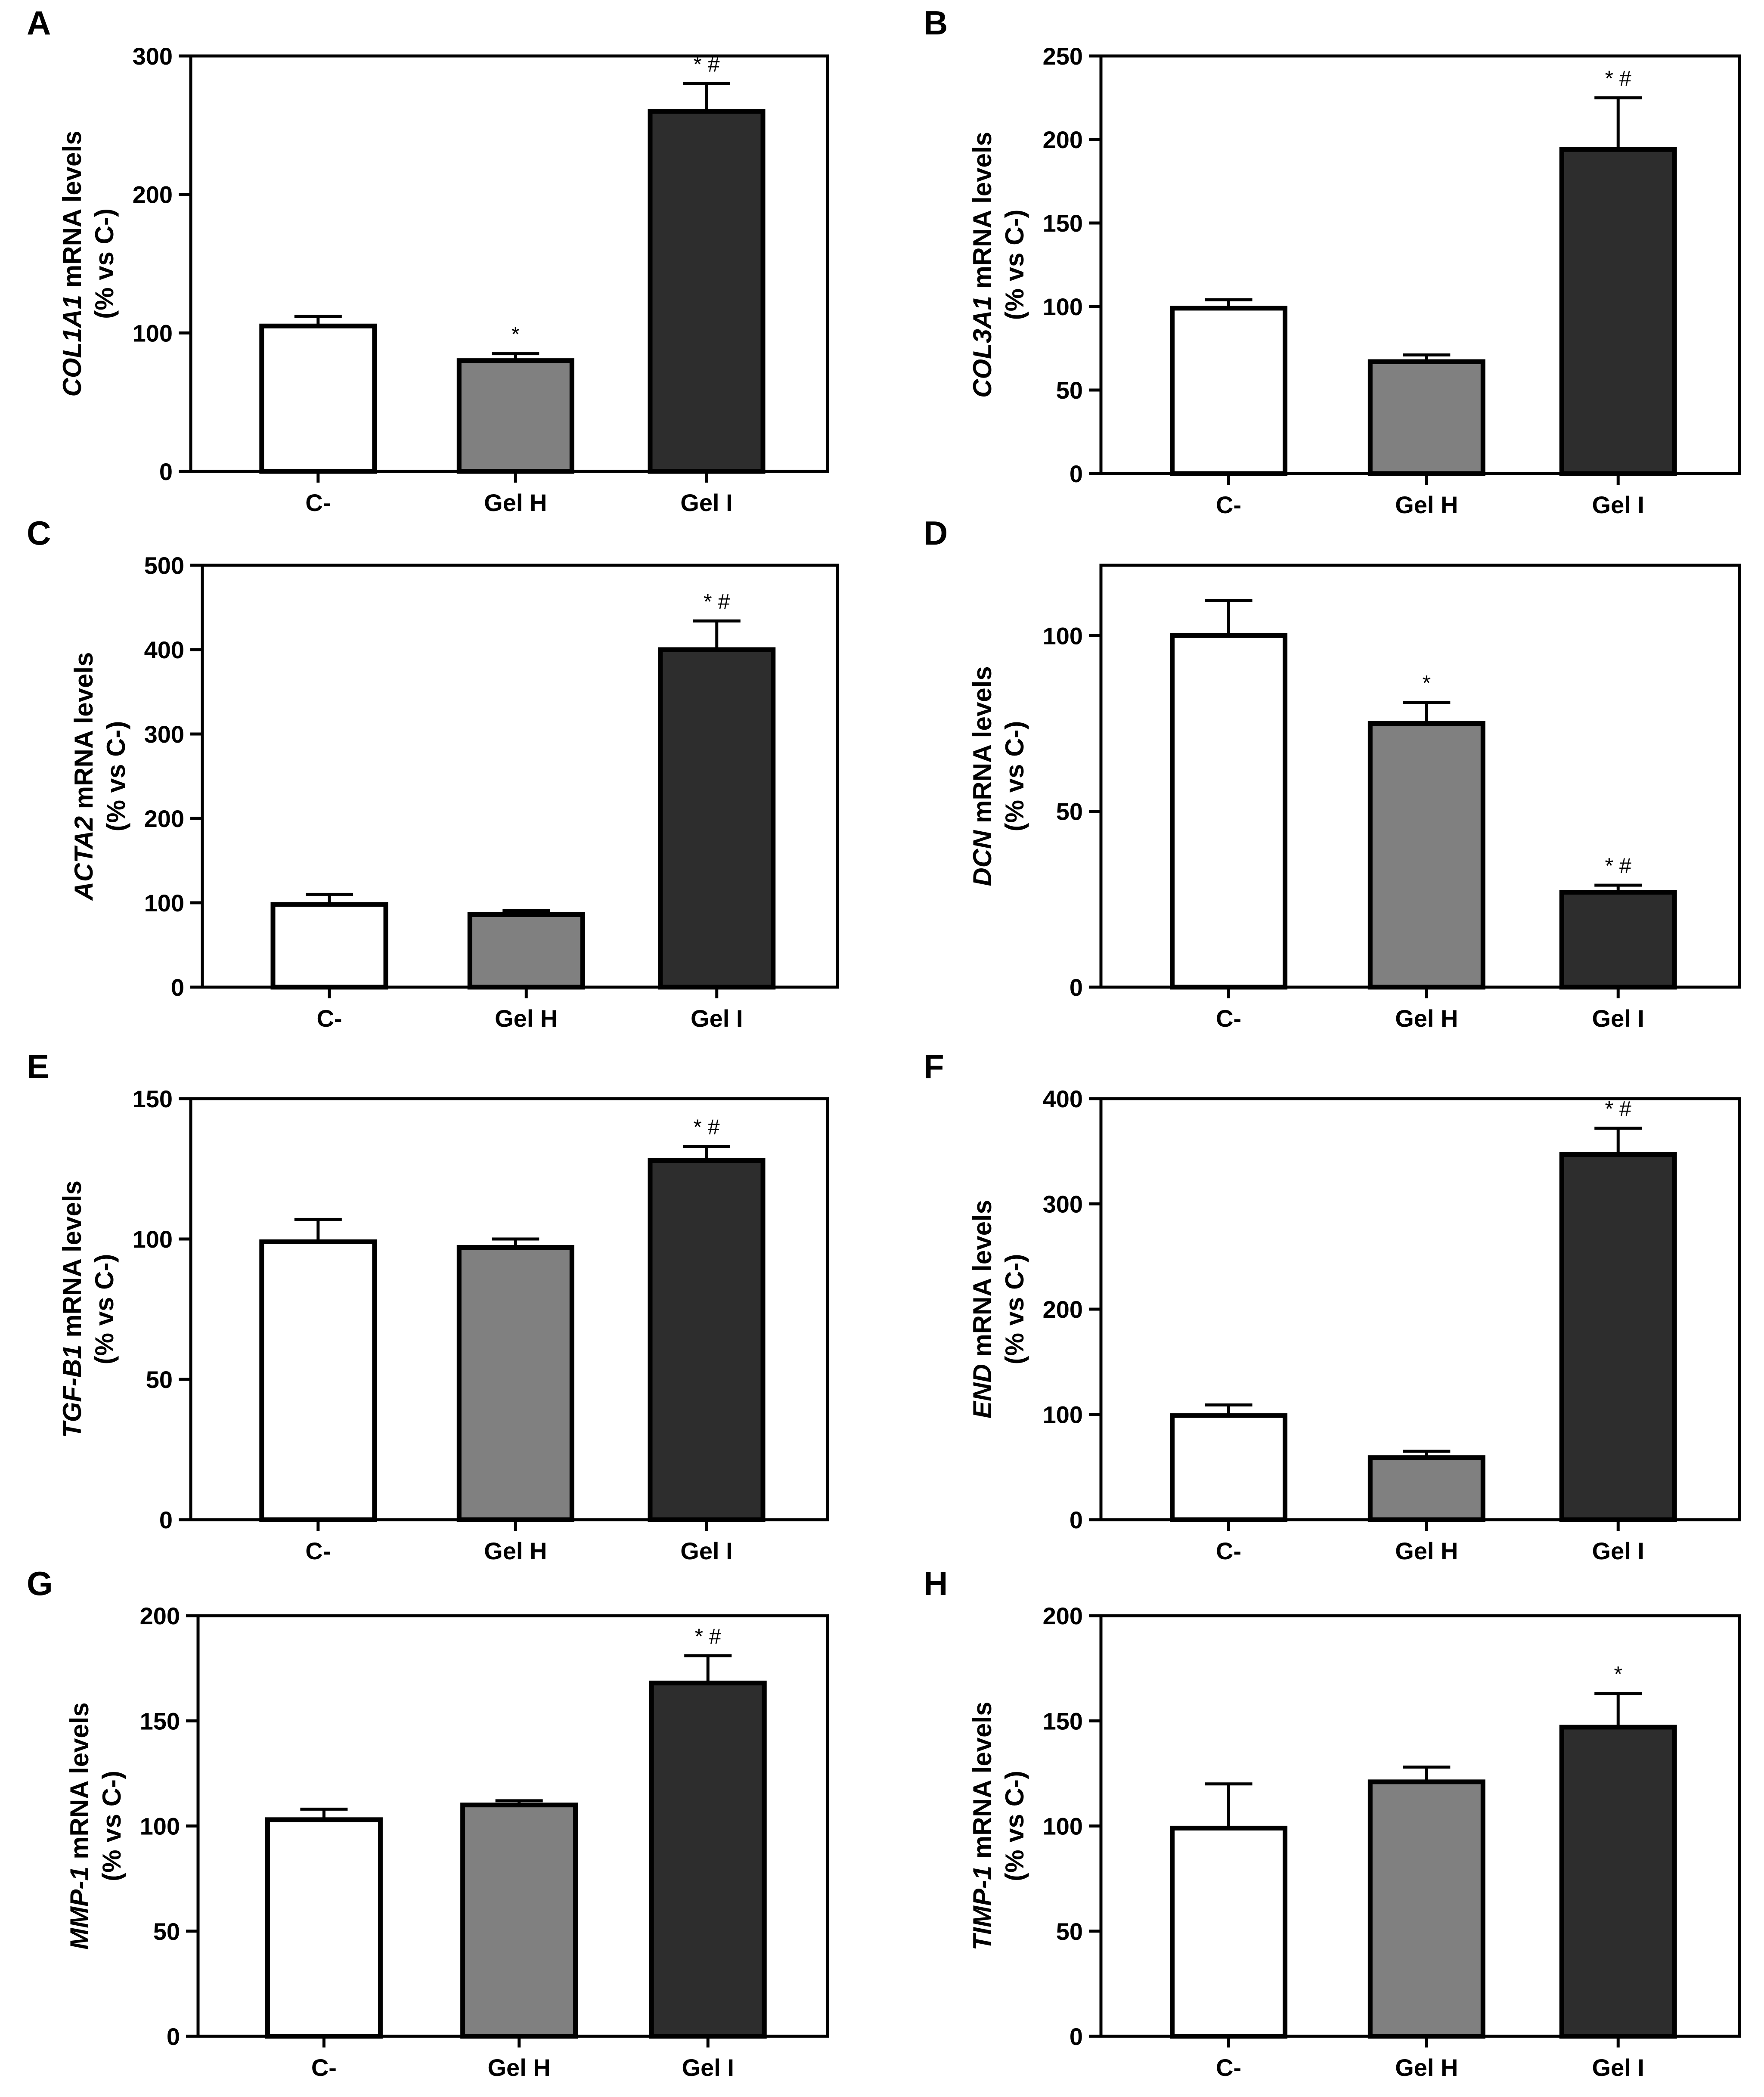 The height and width of the screenshot is (2097, 1764). Describe the element at coordinates (160, 1721) in the screenshot. I see `y-tick-label: 150` at that location.